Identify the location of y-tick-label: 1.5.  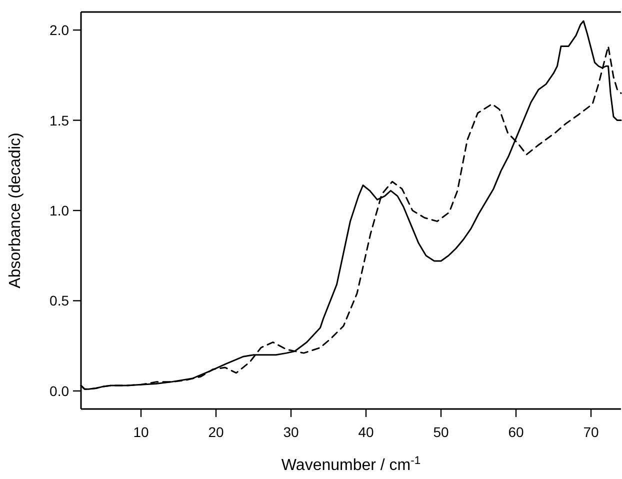
(60, 120).